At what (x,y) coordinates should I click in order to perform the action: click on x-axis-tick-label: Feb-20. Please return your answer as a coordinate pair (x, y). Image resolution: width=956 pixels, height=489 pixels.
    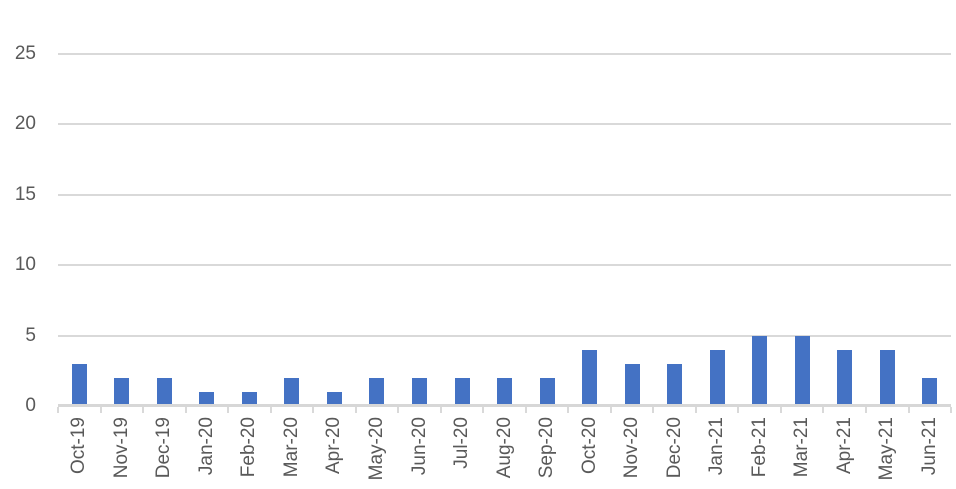
    Looking at the image, I should click on (249, 447).